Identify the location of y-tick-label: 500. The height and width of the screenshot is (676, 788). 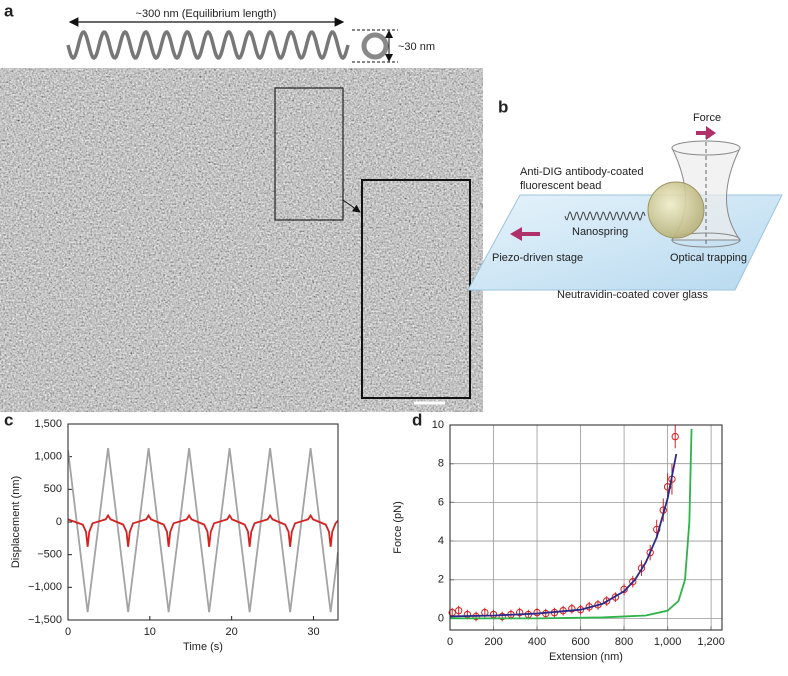
(53, 489).